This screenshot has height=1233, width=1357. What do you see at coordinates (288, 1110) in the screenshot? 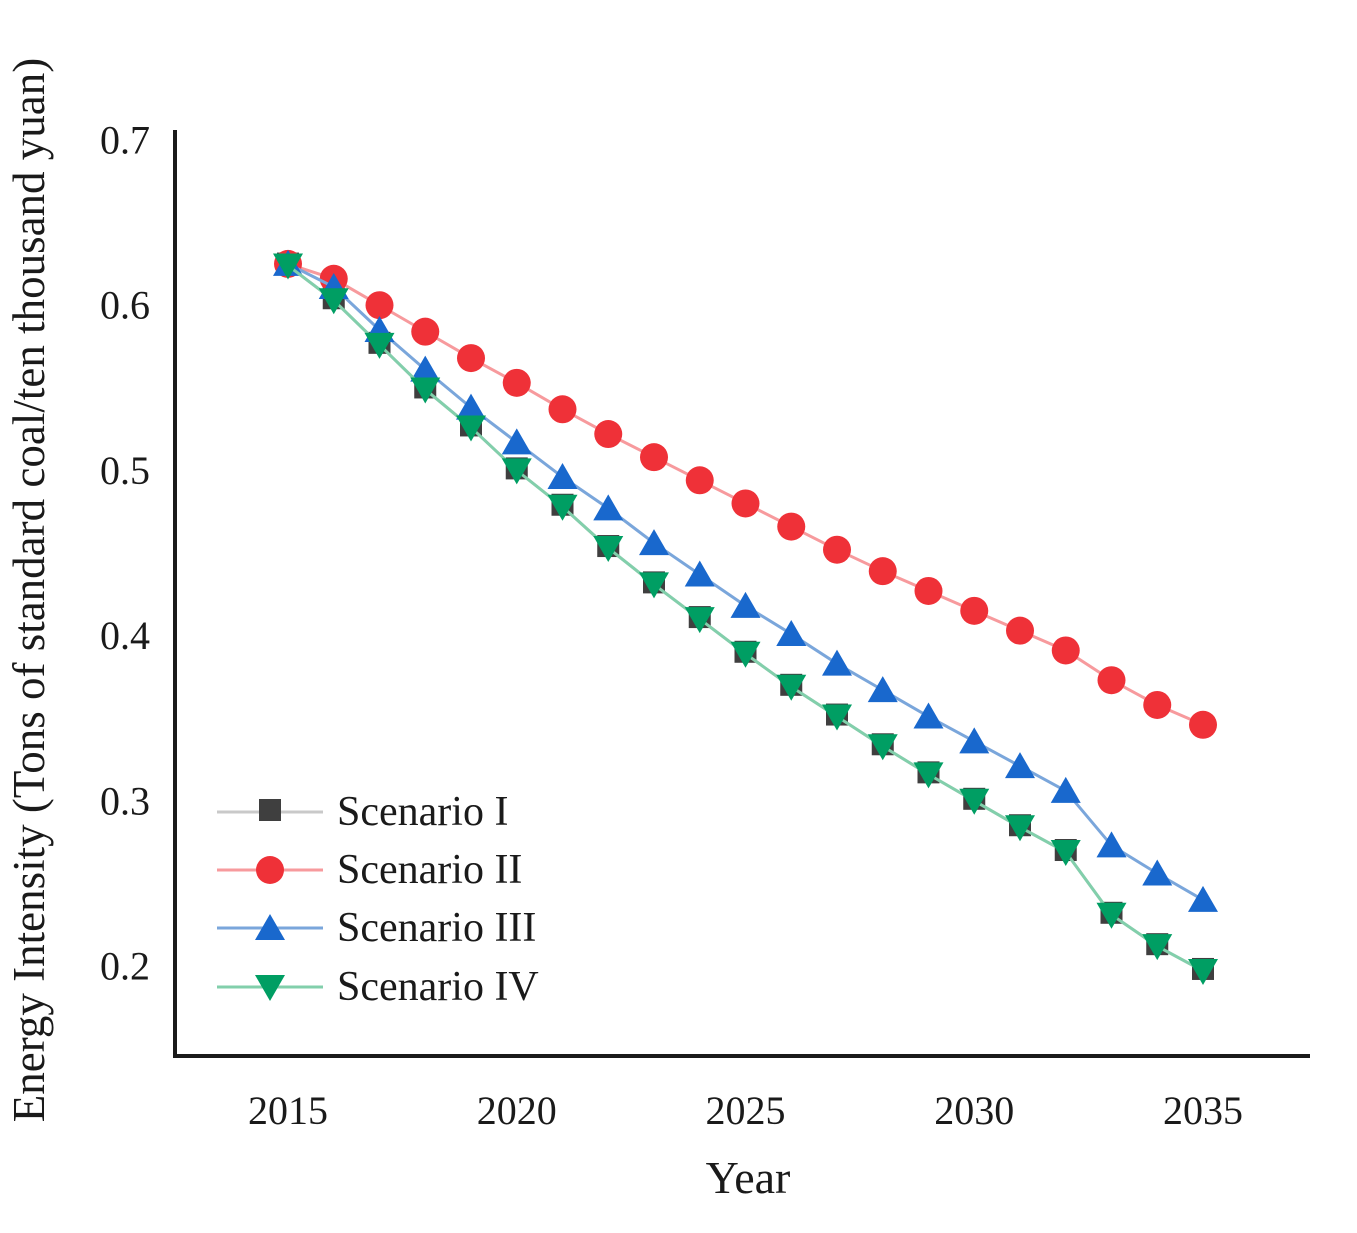
I see `x-tick-label: 2015` at bounding box center [288, 1110].